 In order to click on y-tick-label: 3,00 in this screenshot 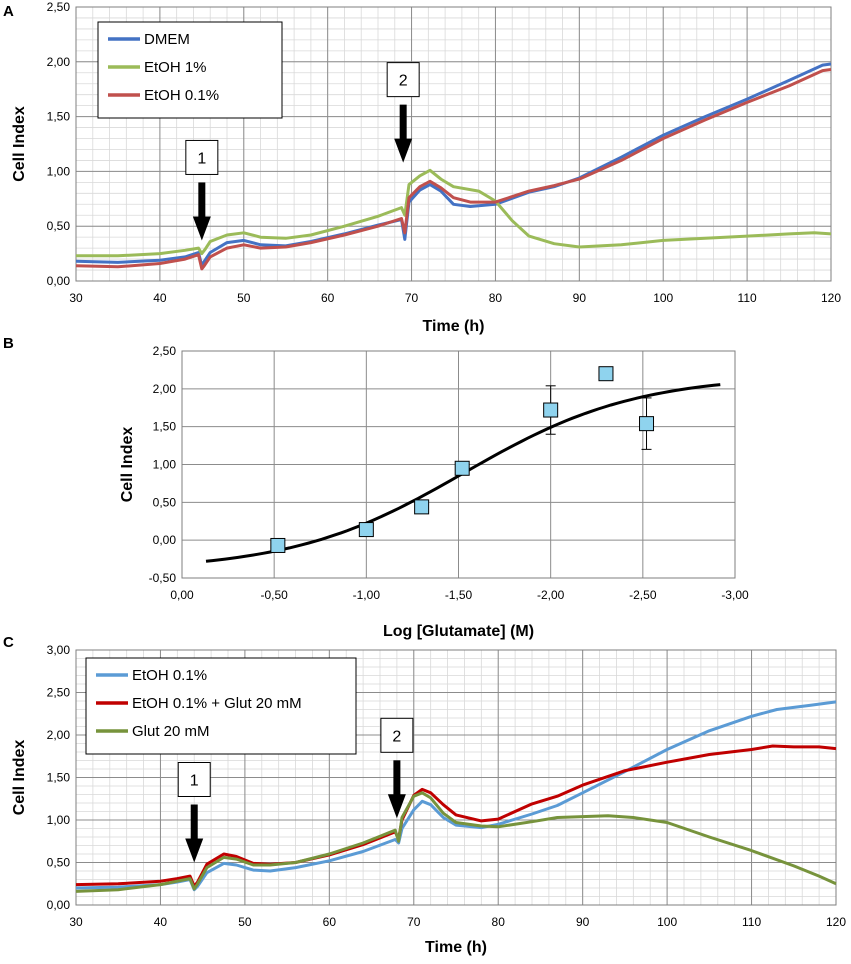, I will do `click(59, 650)`.